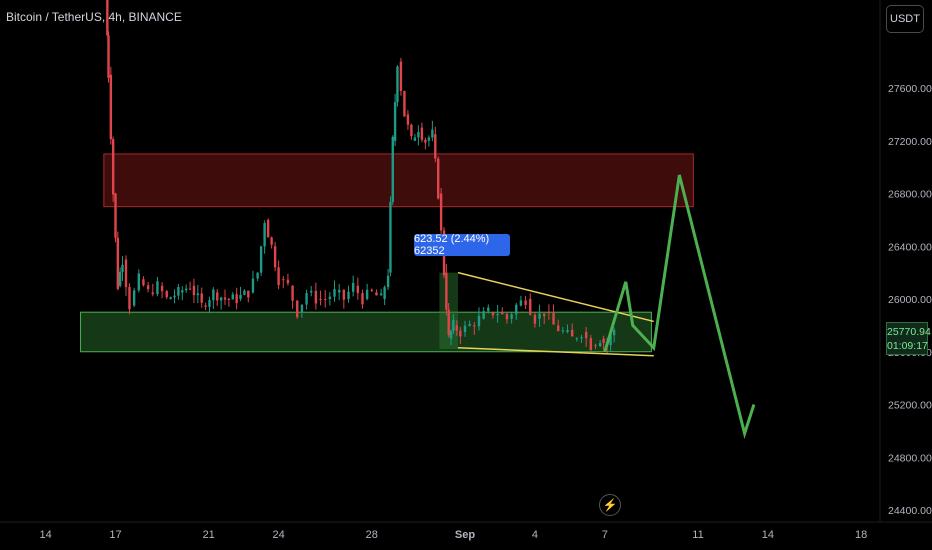  I want to click on y-tick-label: 26400.00, so click(910, 247).